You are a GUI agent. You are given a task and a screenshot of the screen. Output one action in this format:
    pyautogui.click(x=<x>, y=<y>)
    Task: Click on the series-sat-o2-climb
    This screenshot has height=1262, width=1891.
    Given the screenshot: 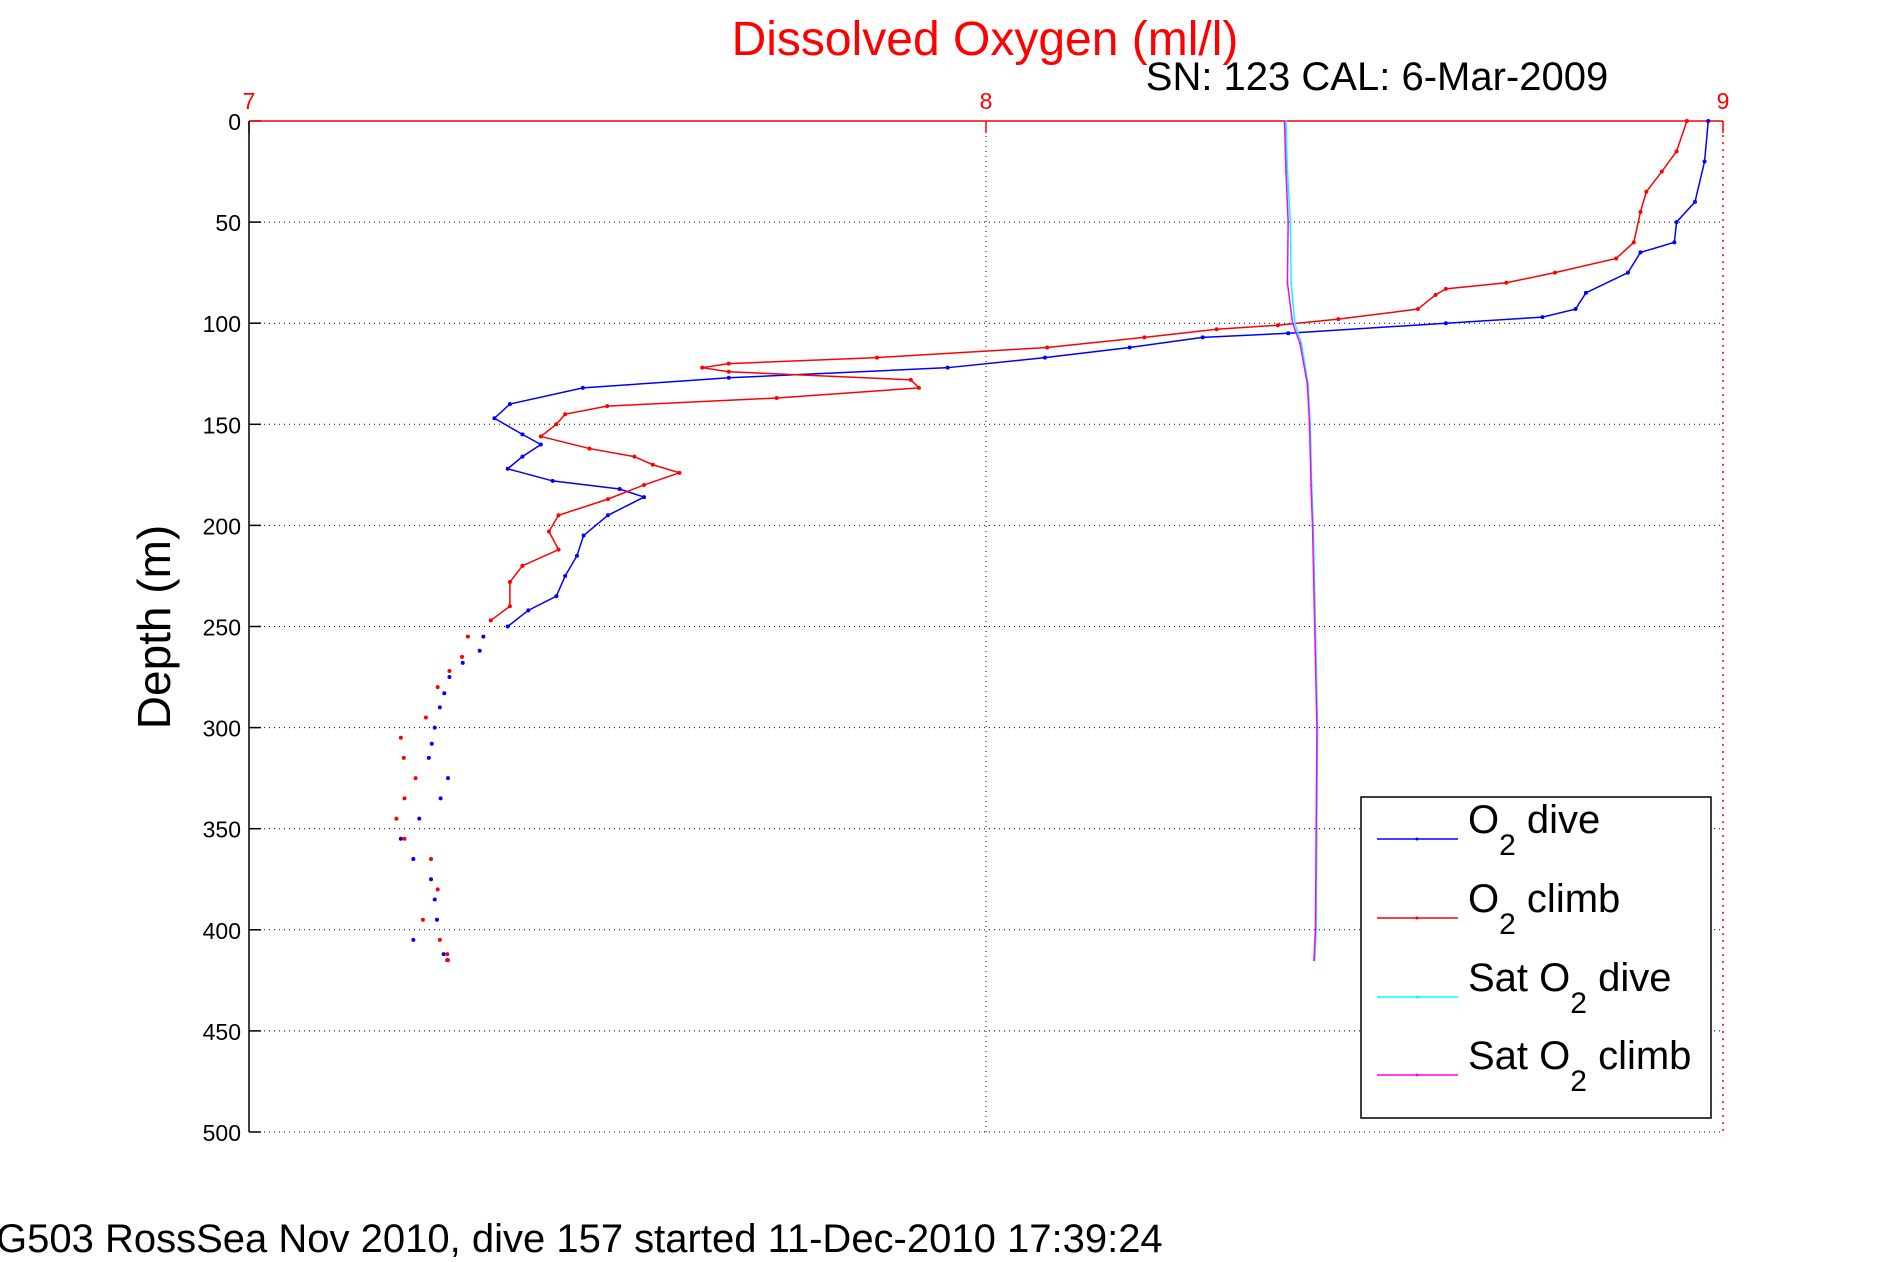 What is the action you would take?
    pyautogui.click(x=1300, y=541)
    